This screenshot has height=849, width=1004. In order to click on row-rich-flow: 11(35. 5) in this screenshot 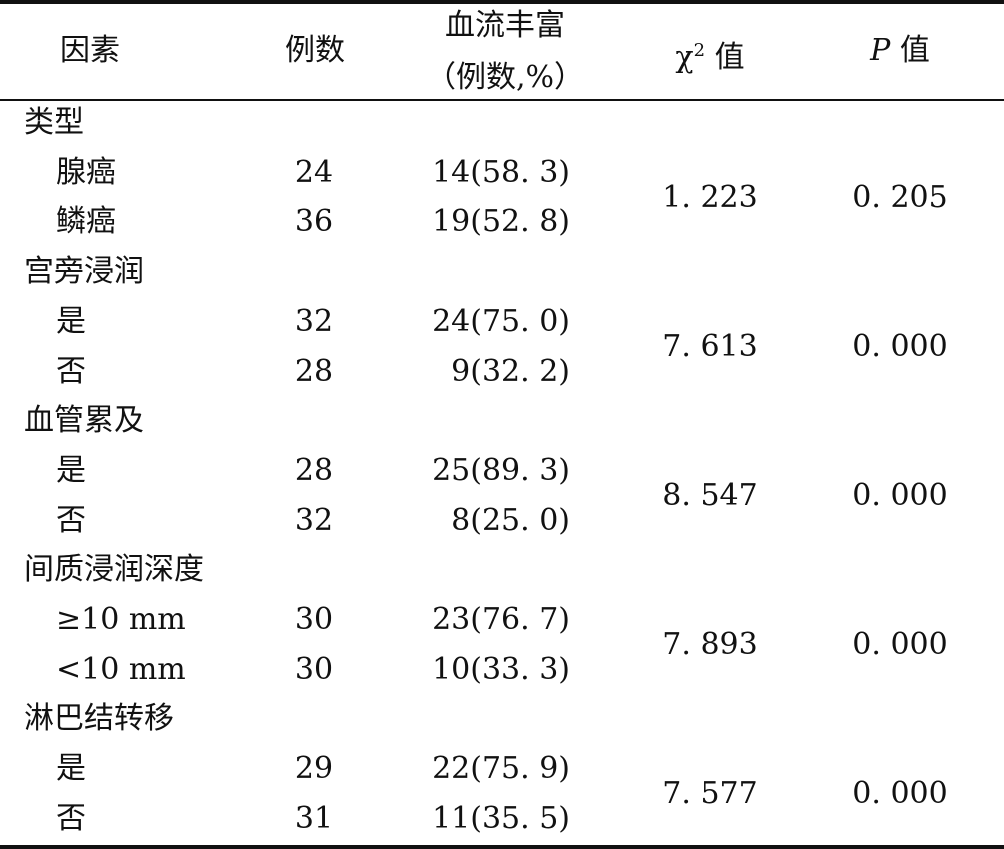, I will do `click(501, 818)`.